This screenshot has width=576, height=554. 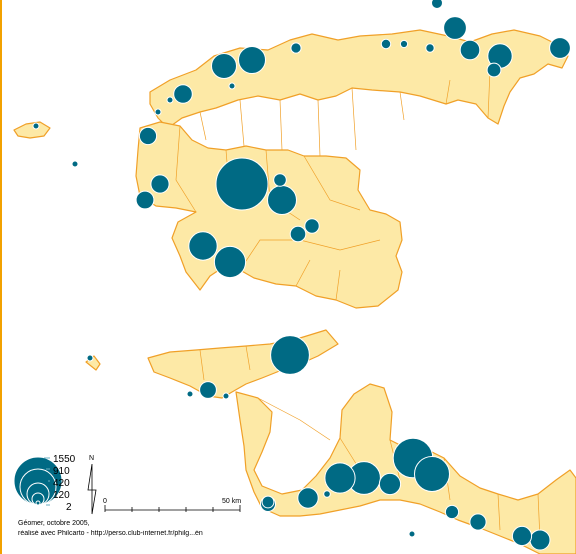 I want to click on map-frame, so click(x=1, y=277).